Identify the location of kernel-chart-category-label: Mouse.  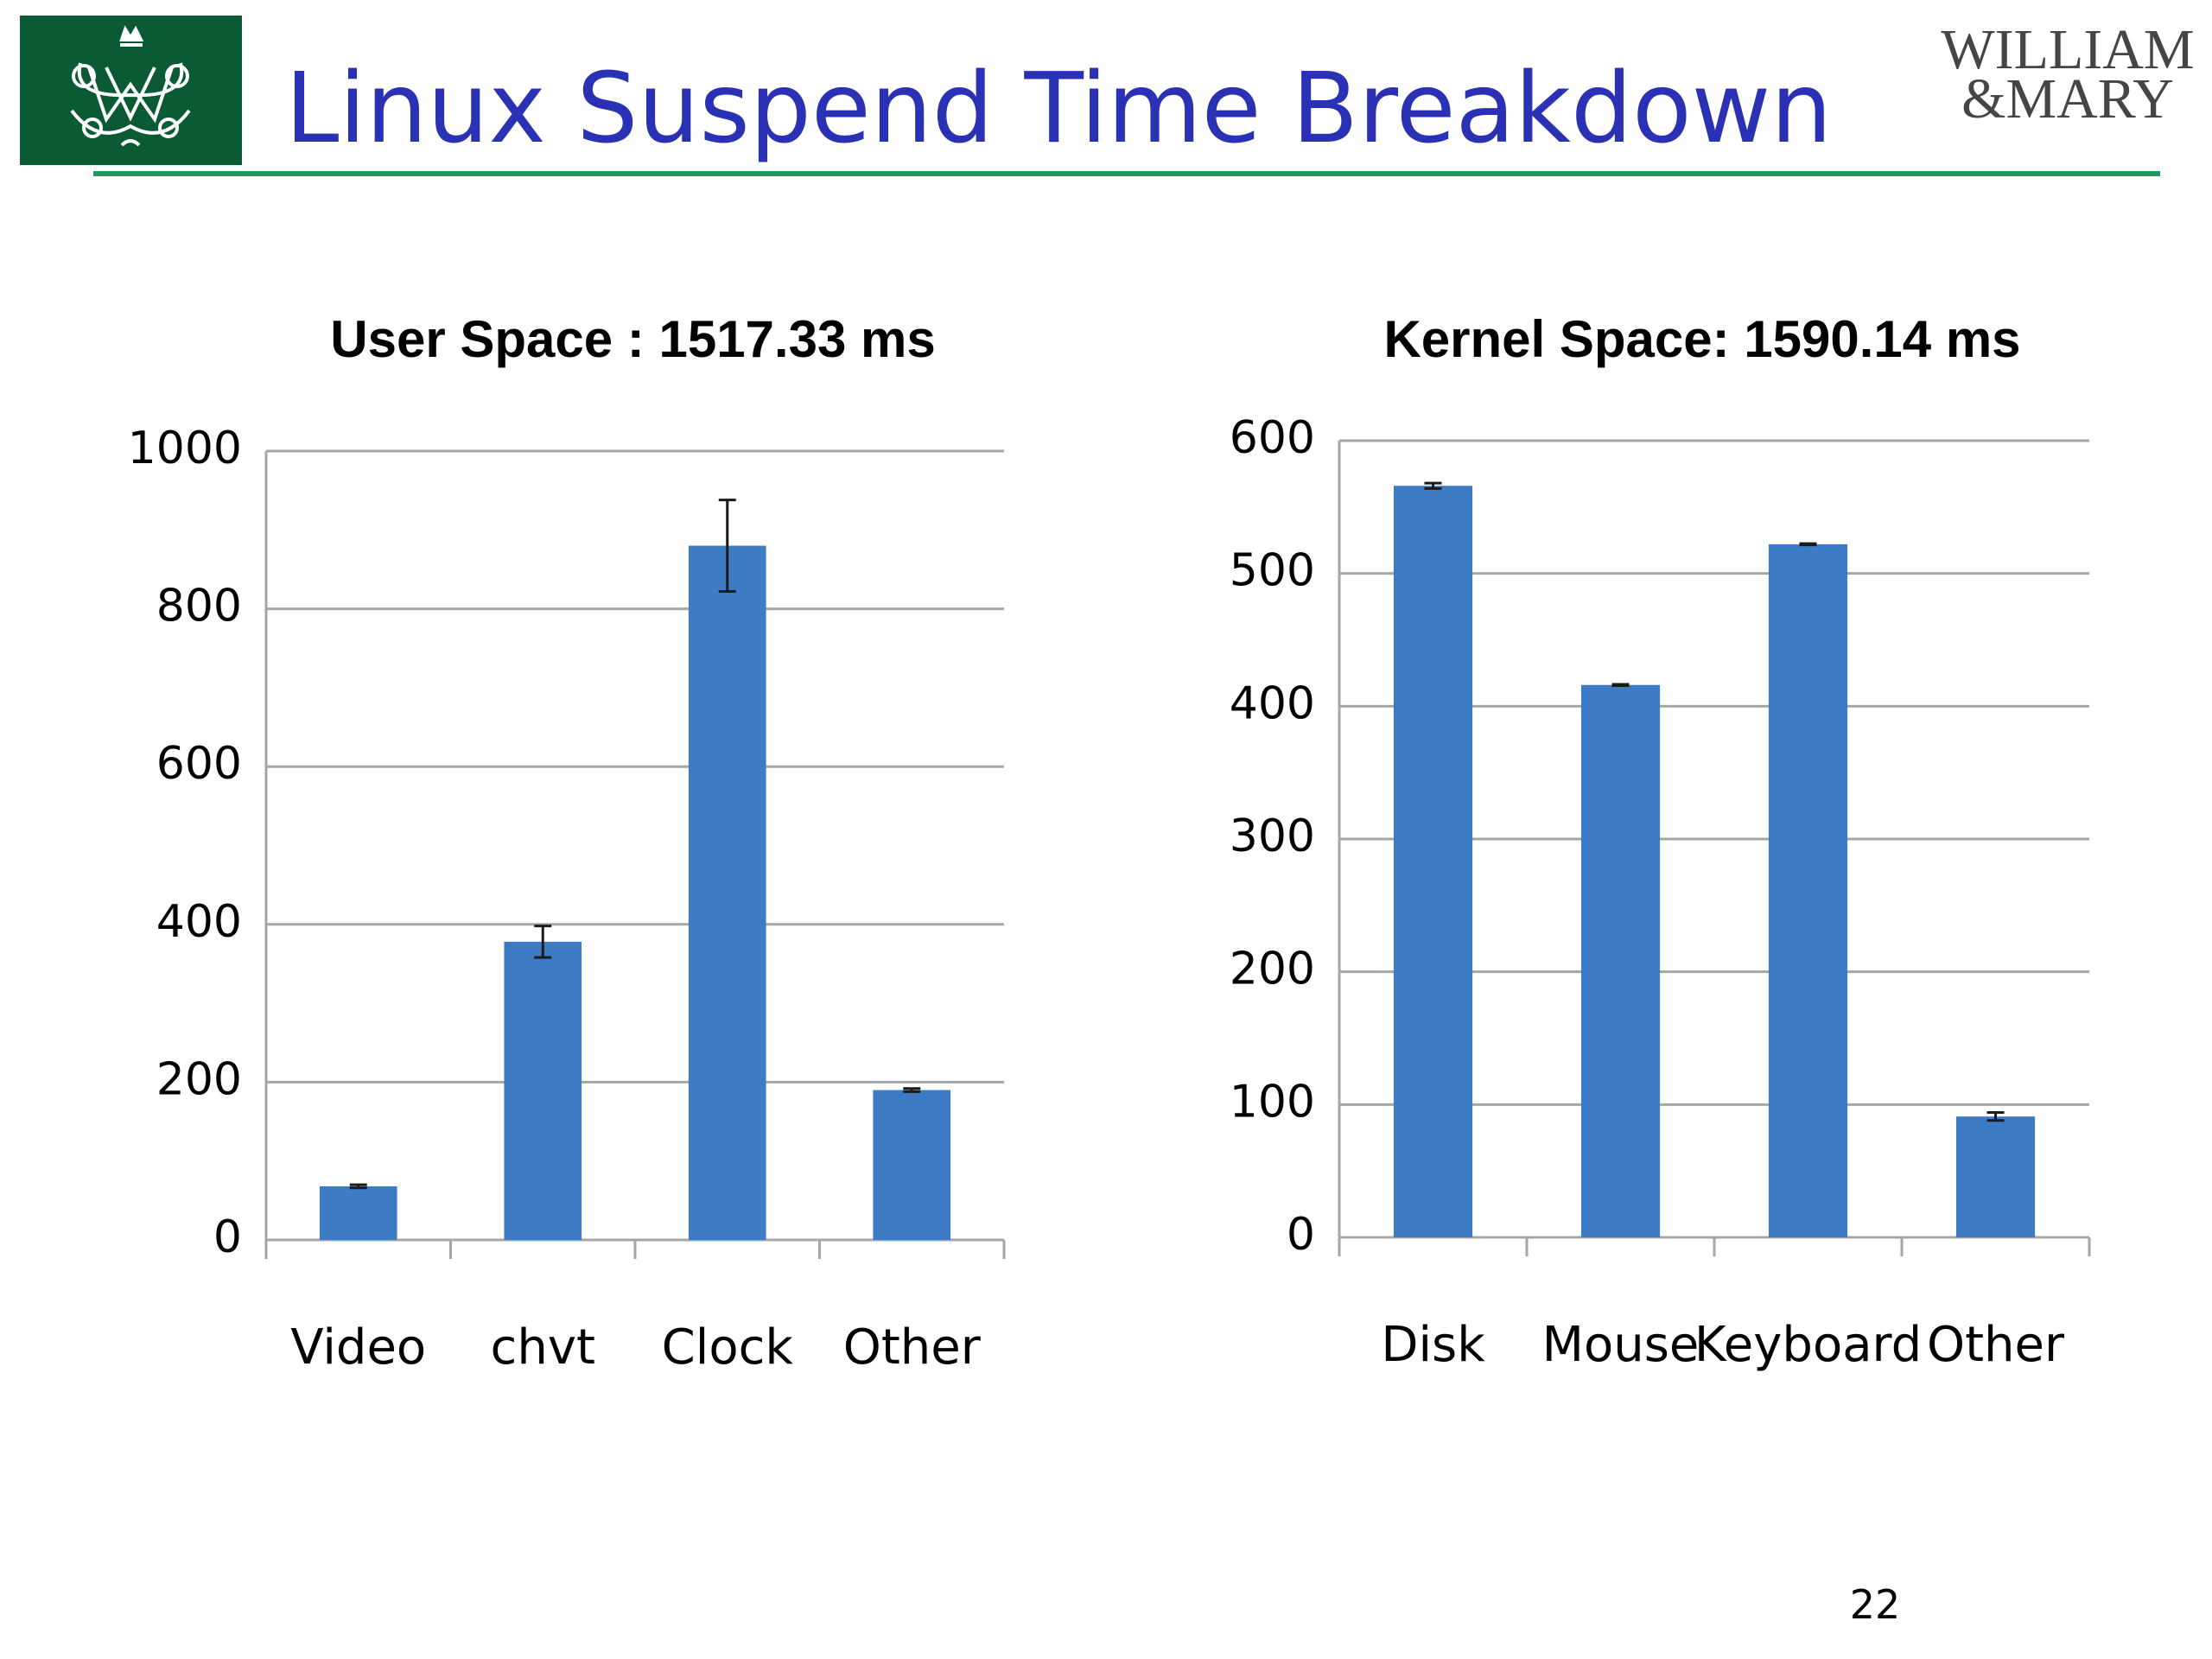
(1621, 1345).